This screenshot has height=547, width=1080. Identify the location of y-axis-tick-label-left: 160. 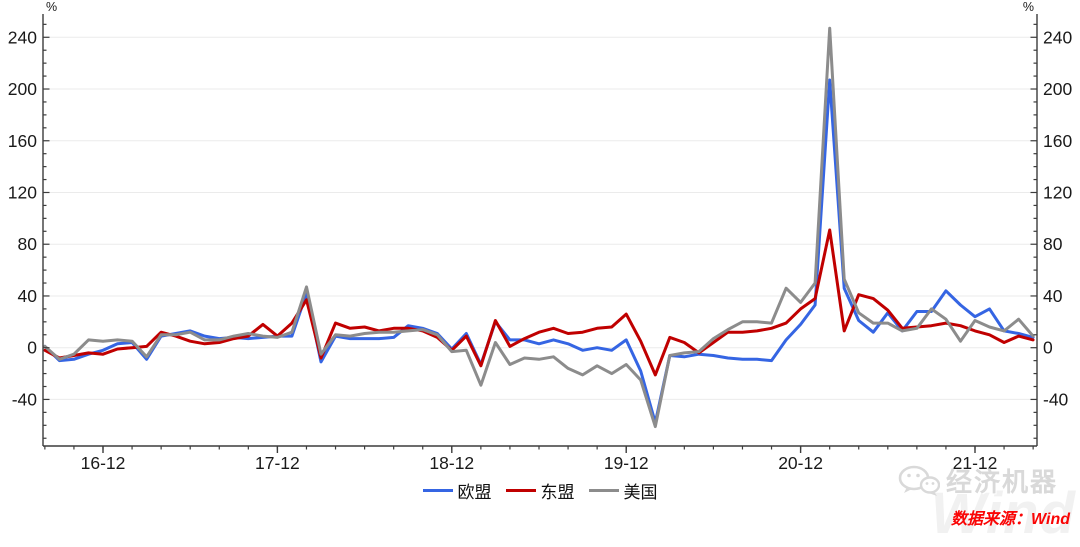
(22, 141).